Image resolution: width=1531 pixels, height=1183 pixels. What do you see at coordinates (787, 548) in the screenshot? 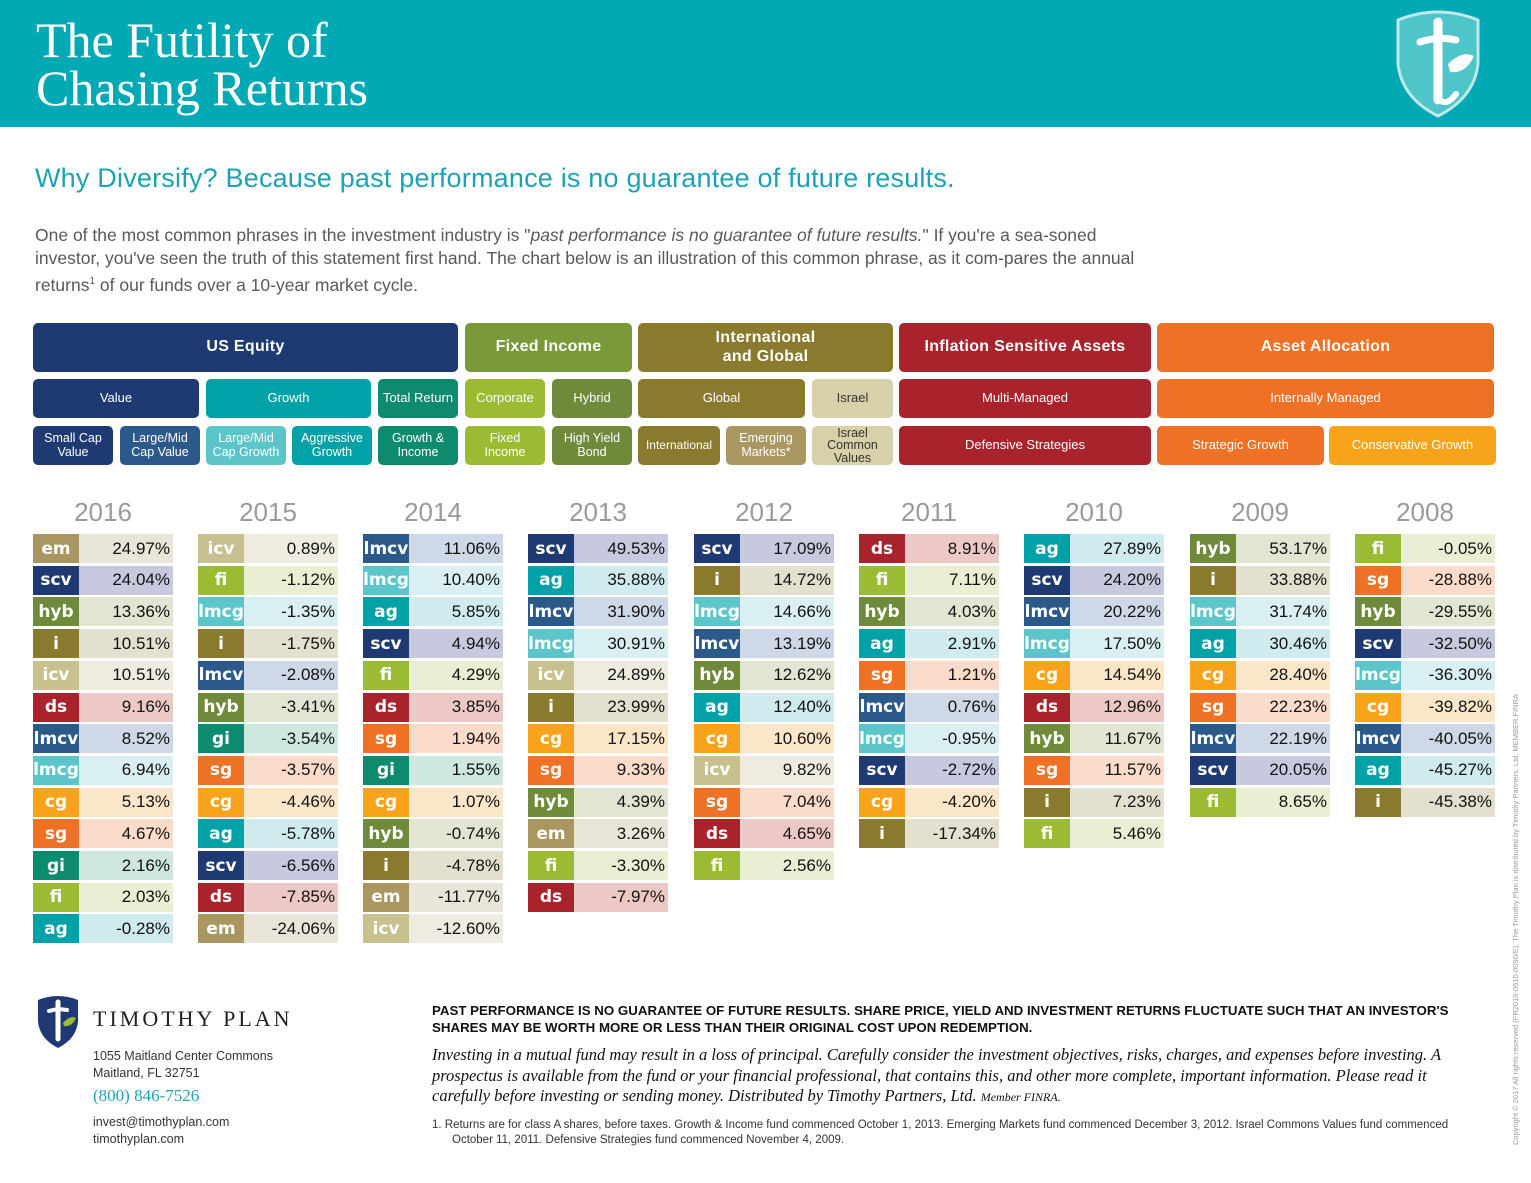
I see `return-value: 17.09%` at bounding box center [787, 548].